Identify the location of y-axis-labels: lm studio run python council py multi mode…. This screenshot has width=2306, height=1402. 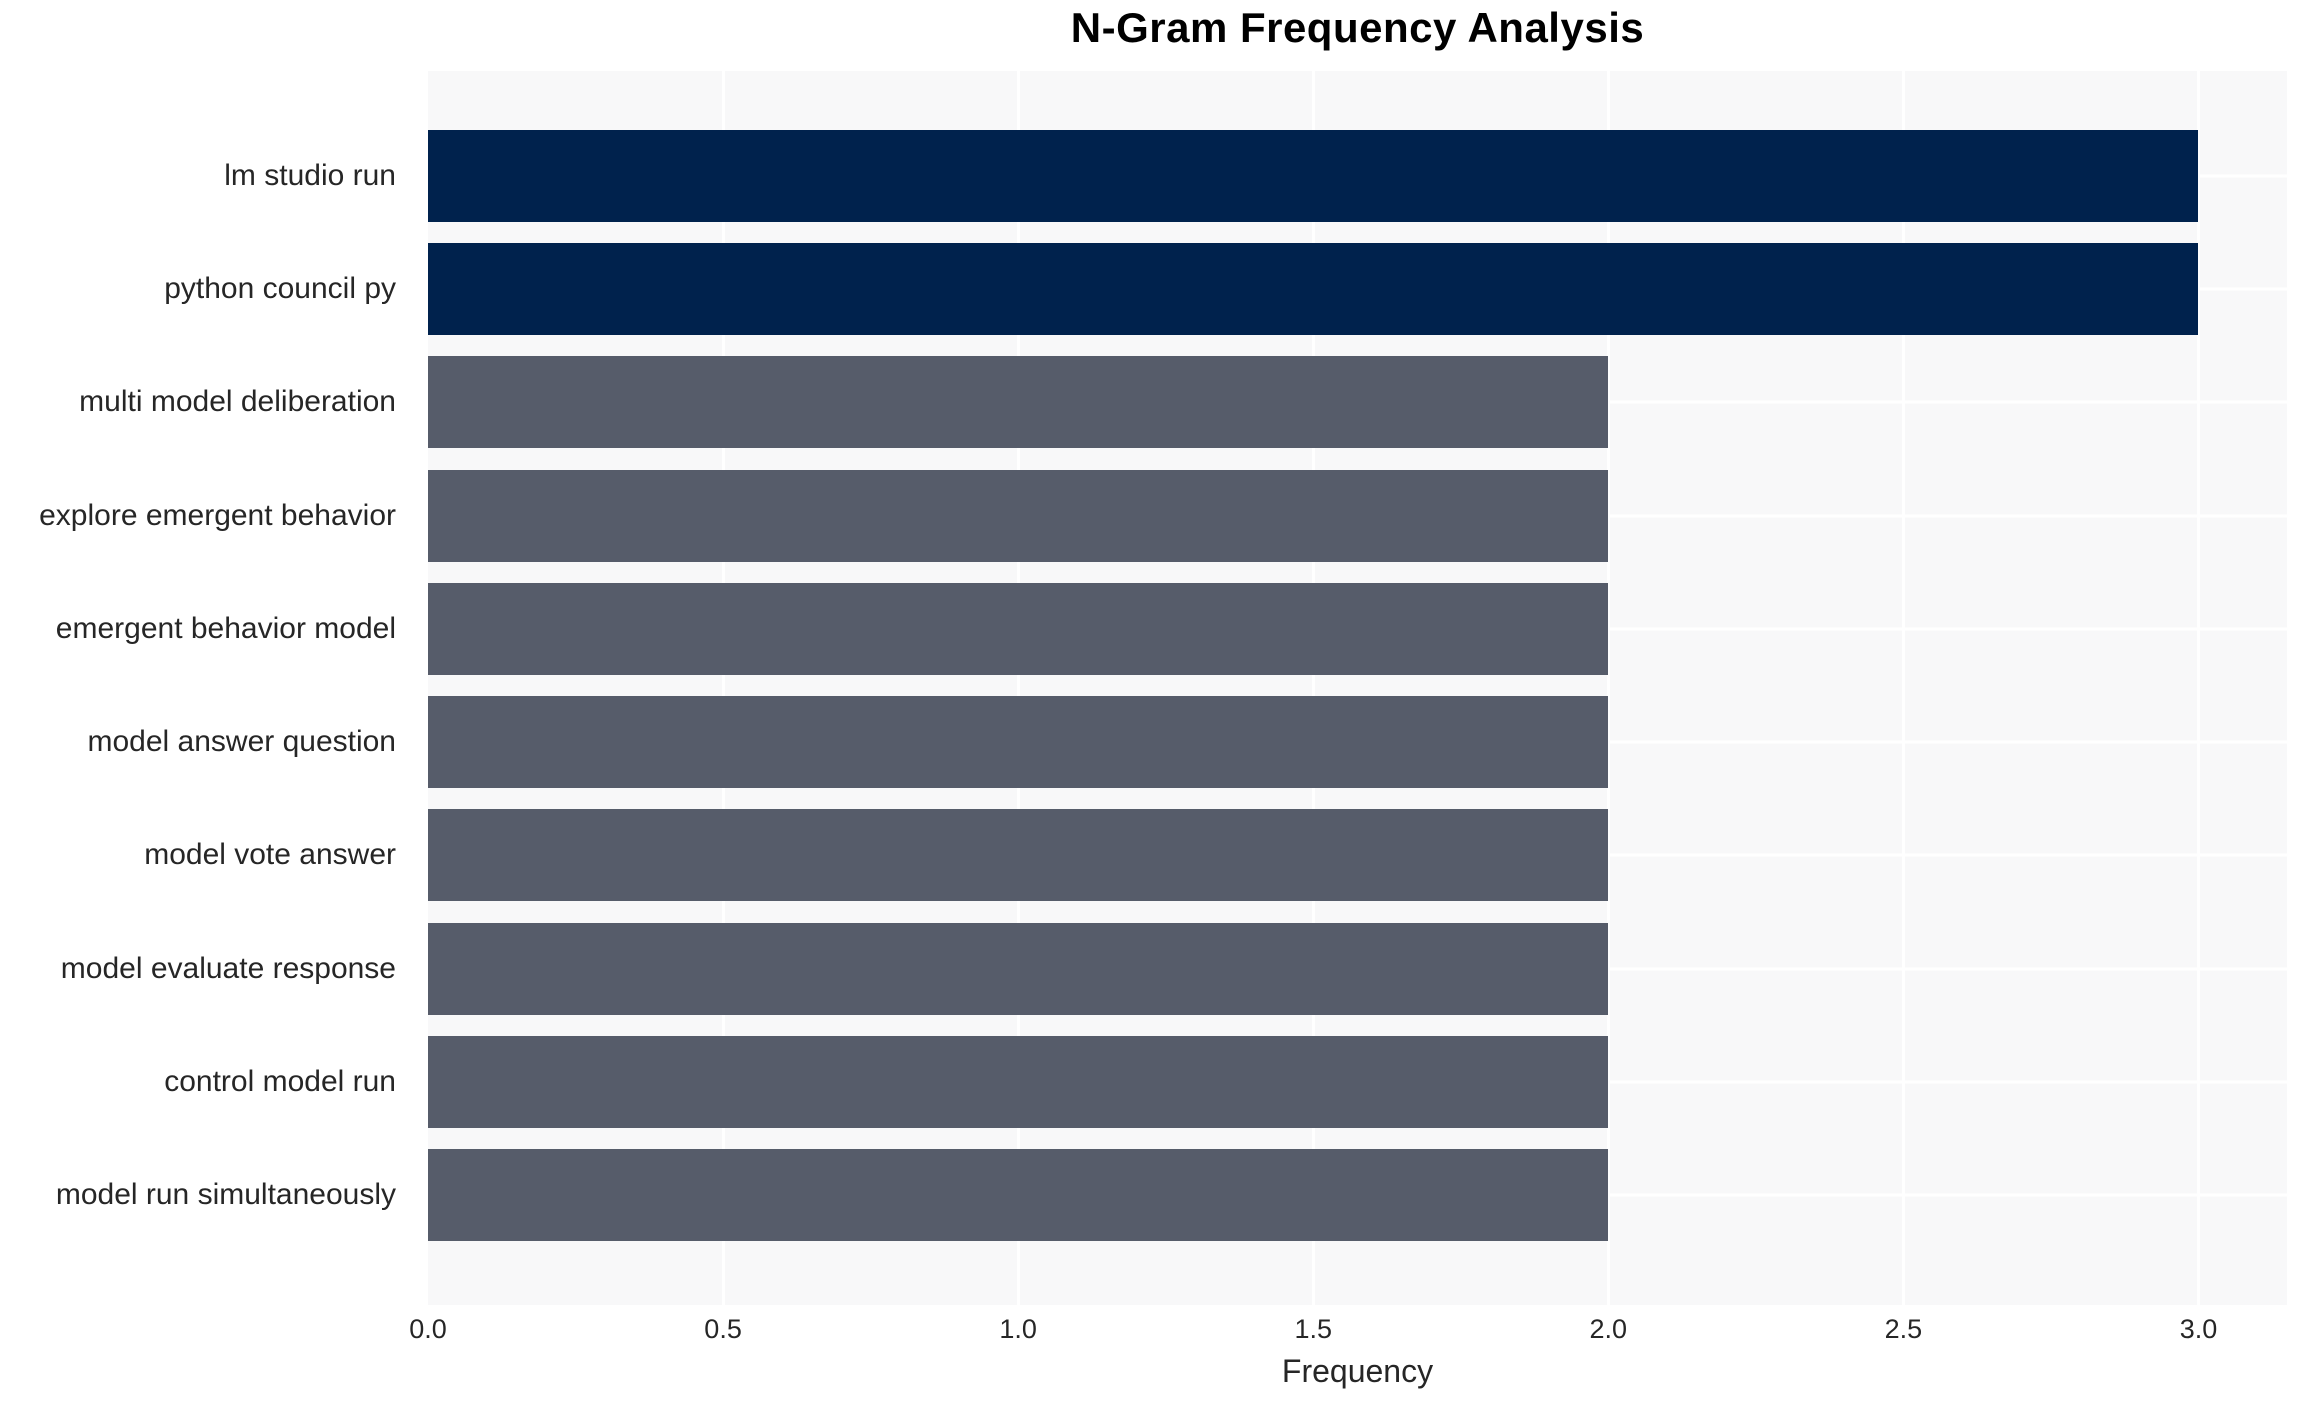
(206, 685).